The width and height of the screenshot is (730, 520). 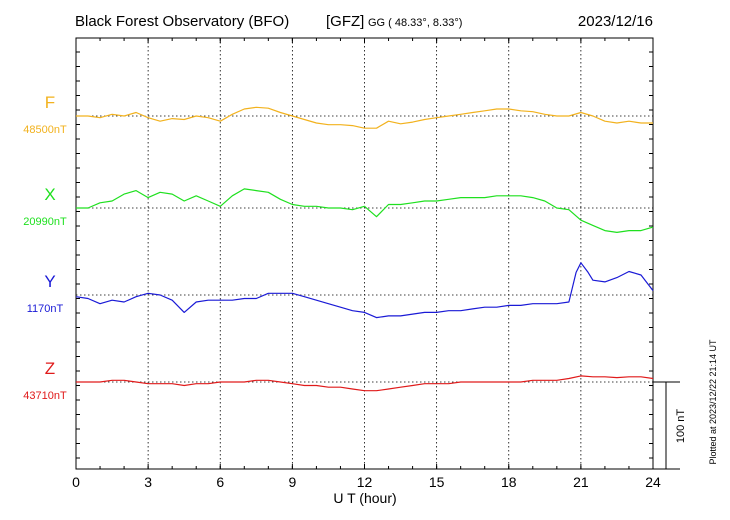 I want to click on x-tick-label: 6, so click(x=220, y=482).